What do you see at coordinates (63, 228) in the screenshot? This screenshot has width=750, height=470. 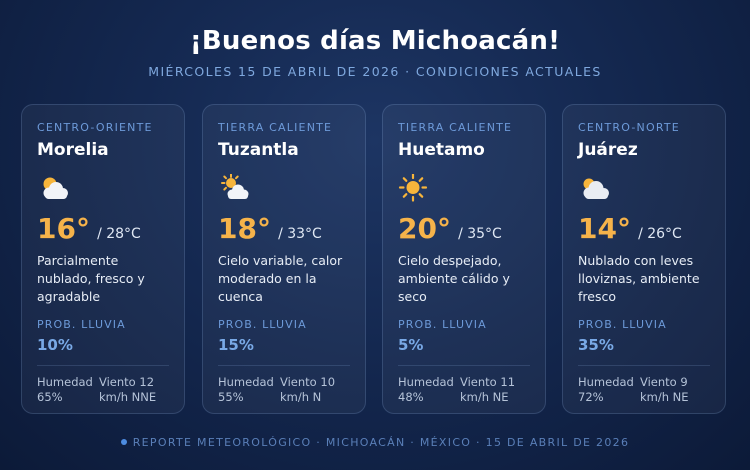 I see `current-temperature: 16°` at bounding box center [63, 228].